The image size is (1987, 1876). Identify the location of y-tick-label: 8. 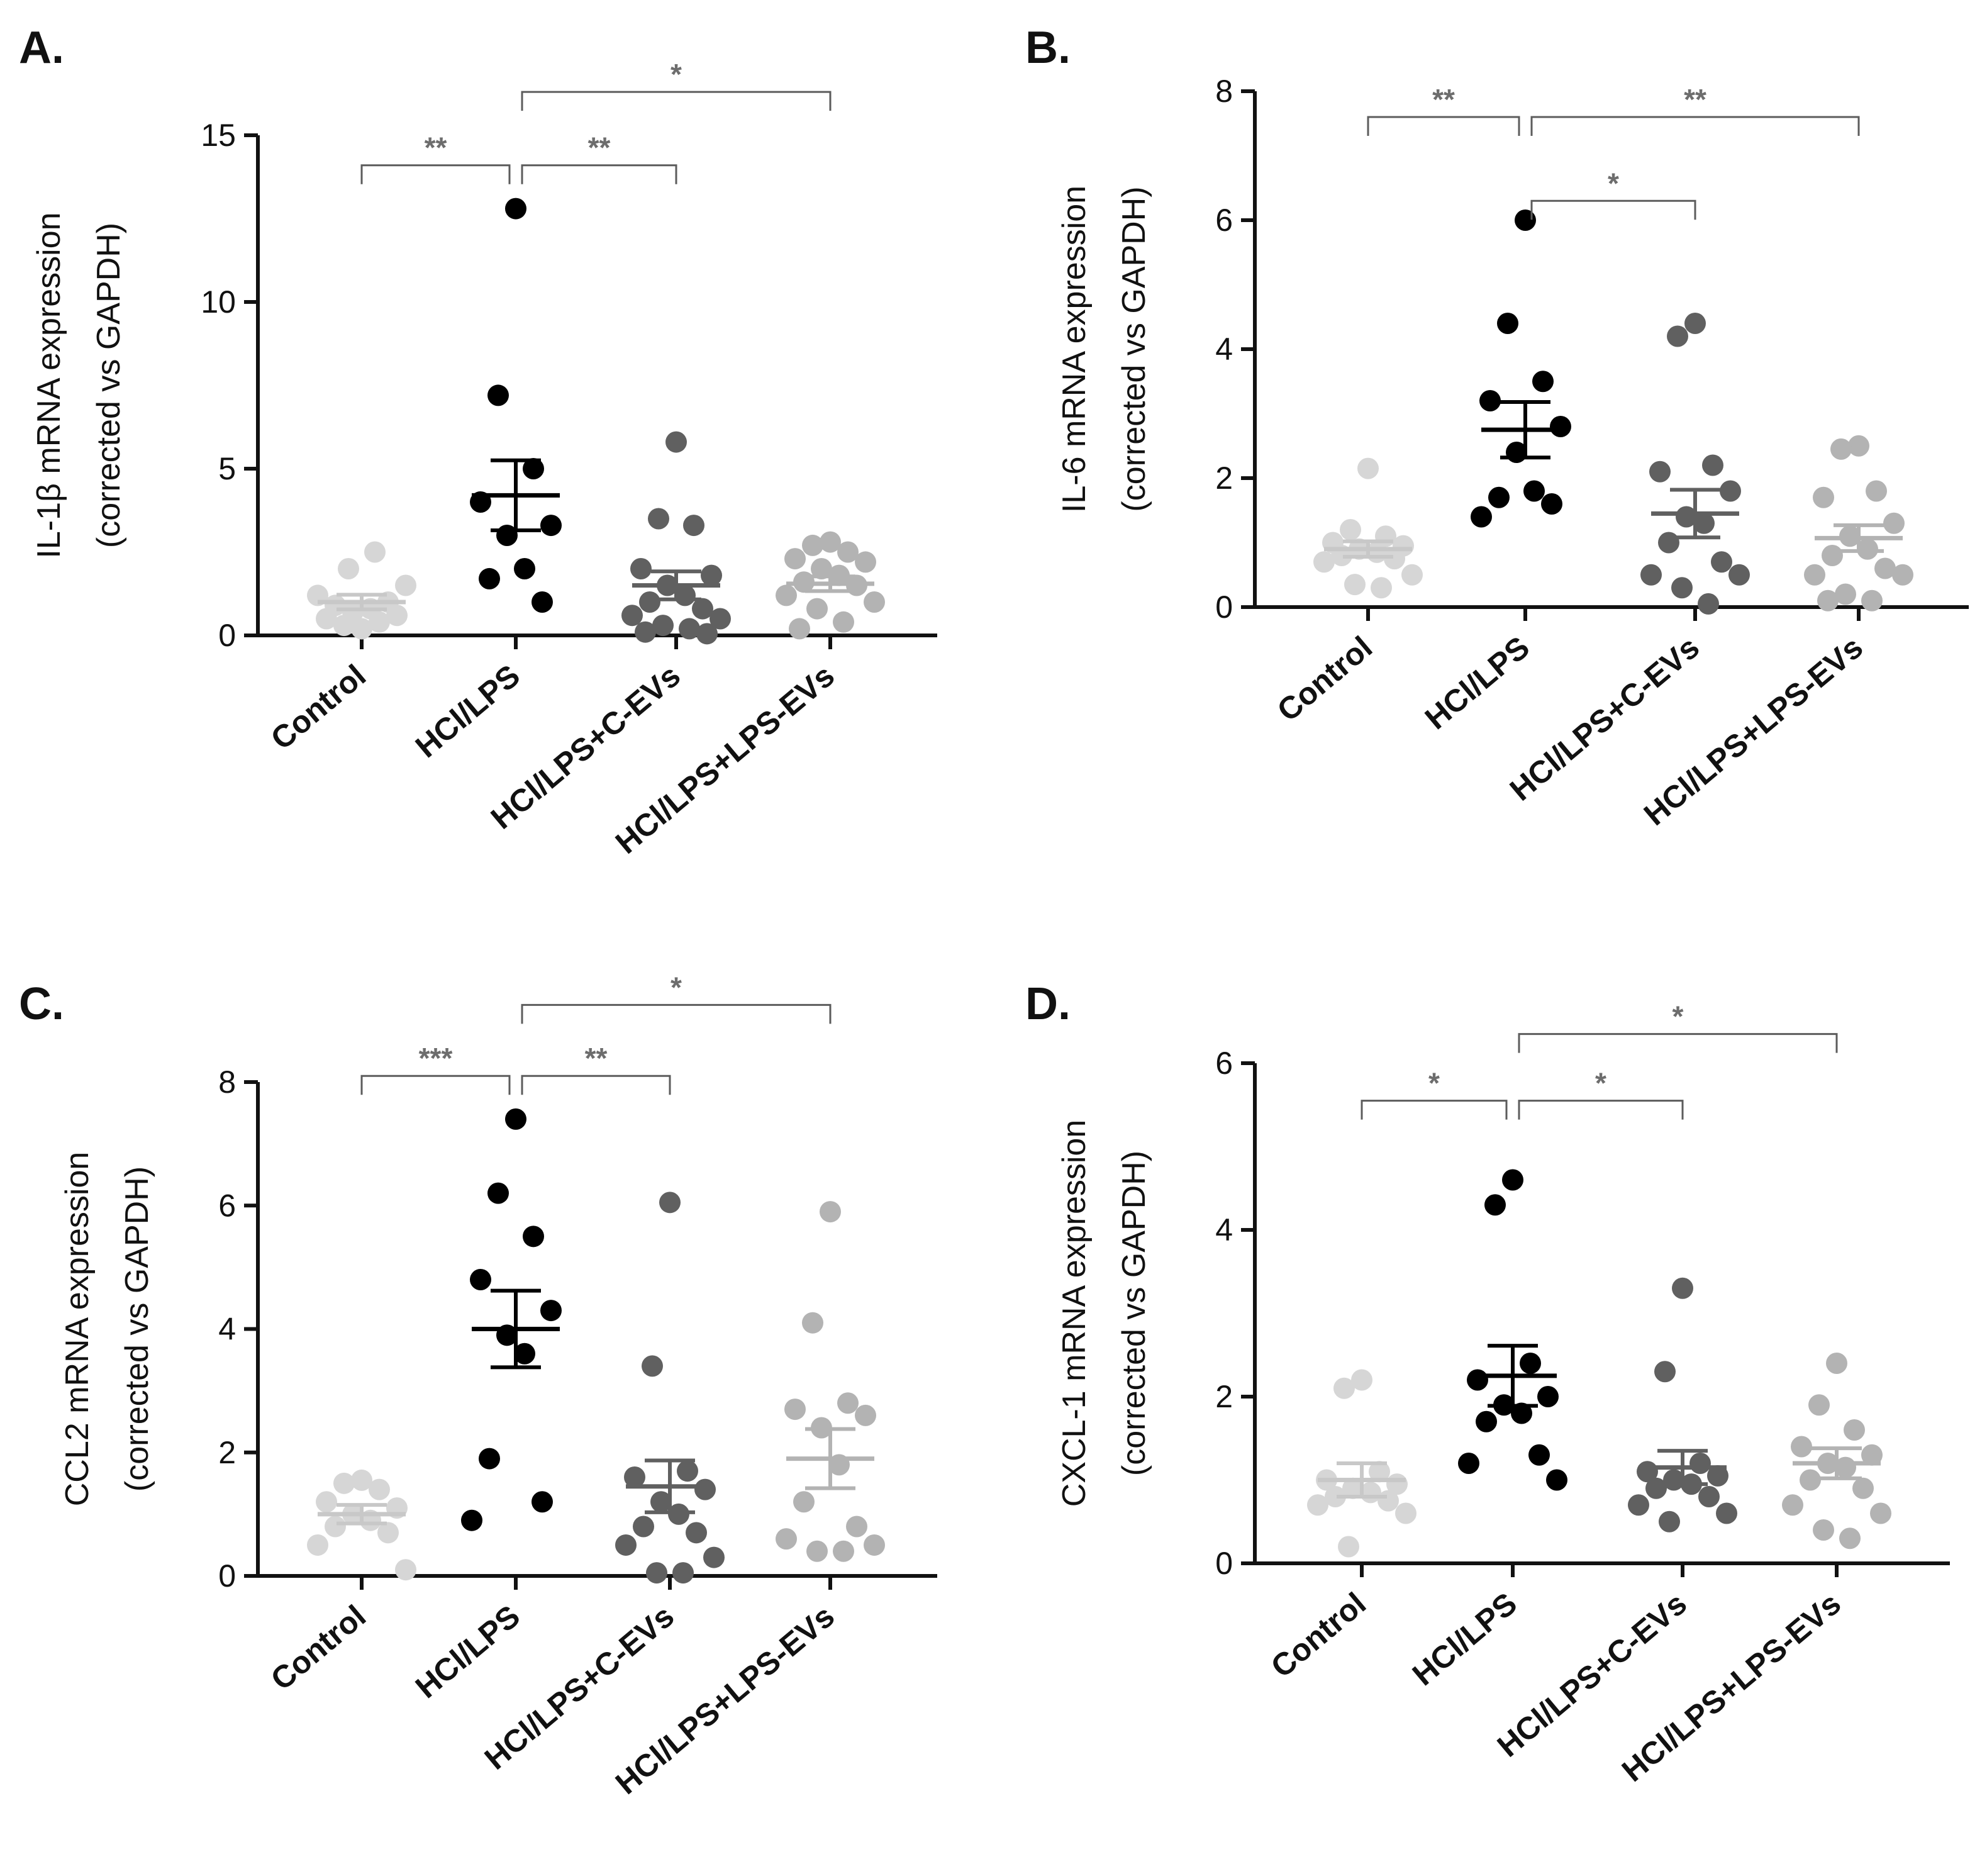
(227, 1082).